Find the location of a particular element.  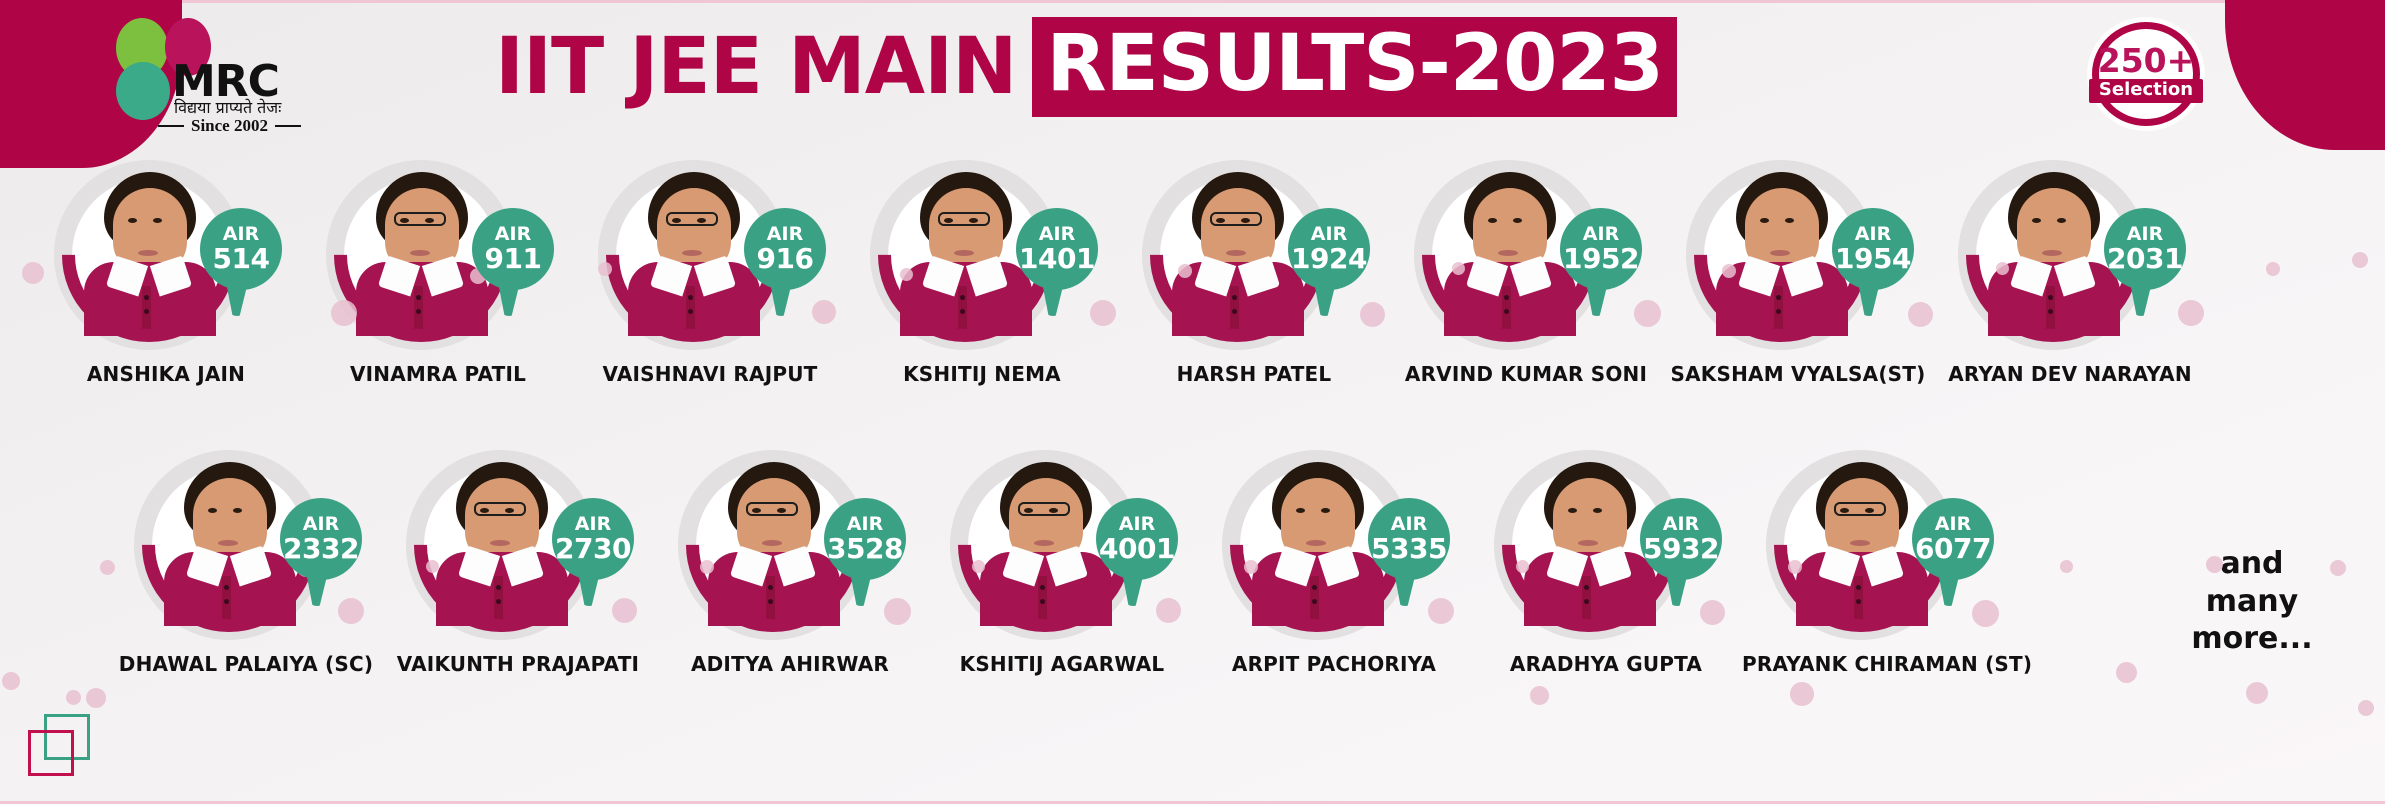

squares-mark-icon is located at coordinates (63, 749).